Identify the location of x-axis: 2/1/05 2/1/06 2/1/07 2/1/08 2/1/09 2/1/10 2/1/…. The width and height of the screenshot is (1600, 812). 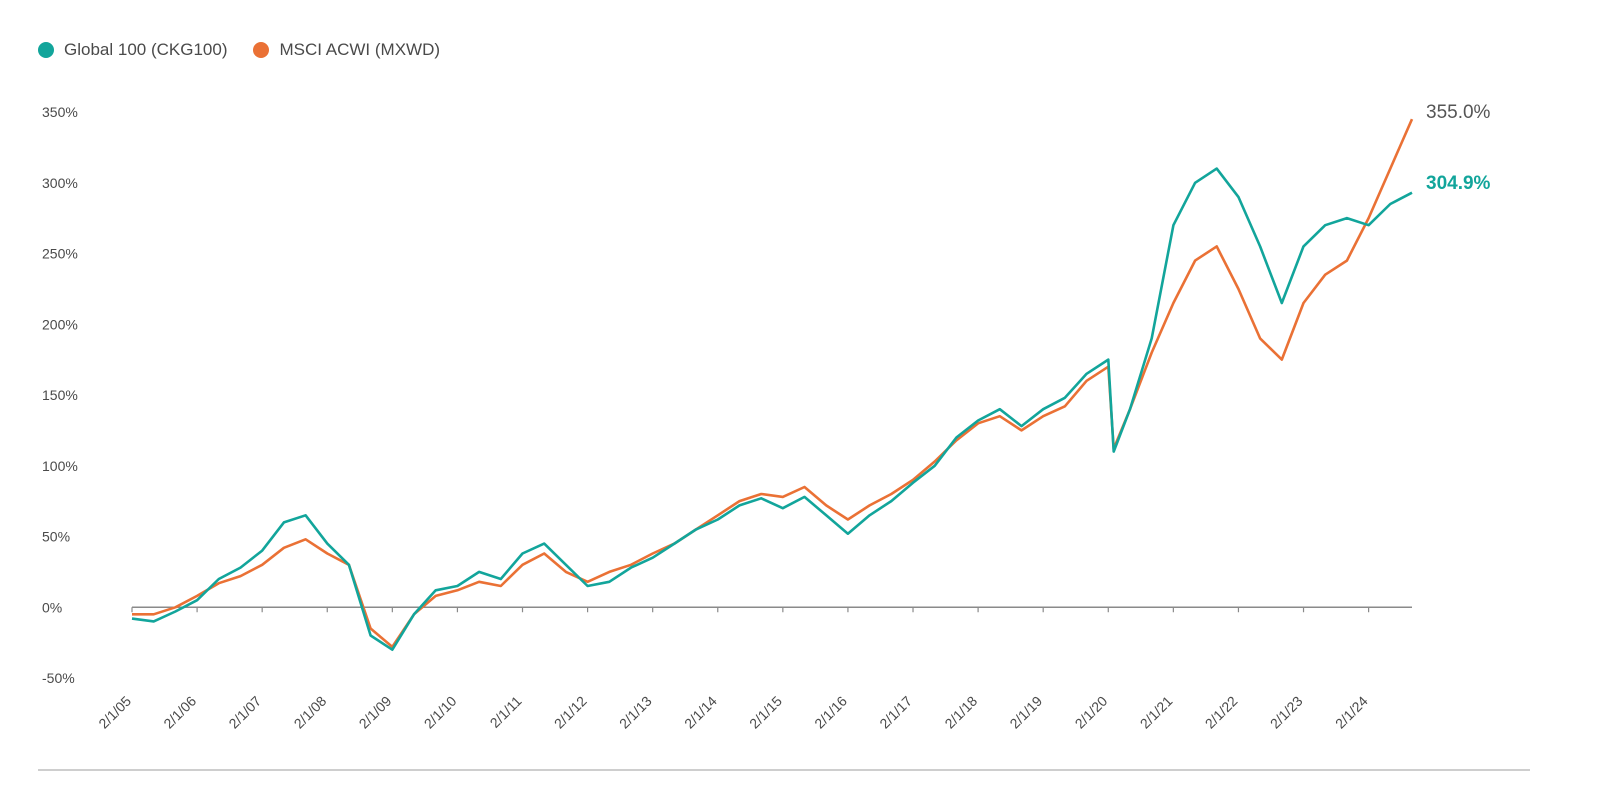
(733, 669).